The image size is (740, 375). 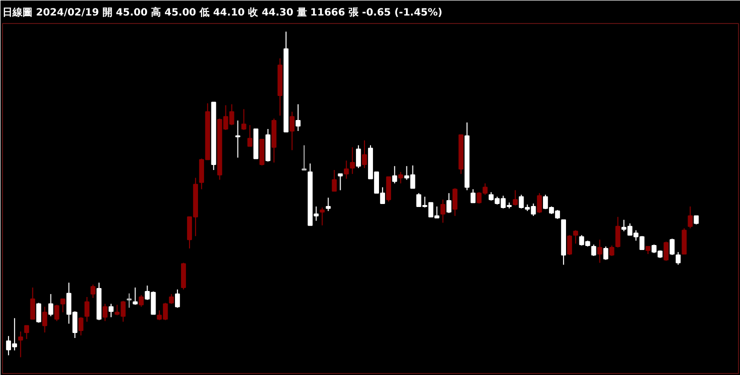 I want to click on chart-title: 日線圖 2024/02/19 開 45.00 高 45.00 低 44.10 收 44.30 量 11666 張 -0.65 (-1.45%), so click(x=222, y=12).